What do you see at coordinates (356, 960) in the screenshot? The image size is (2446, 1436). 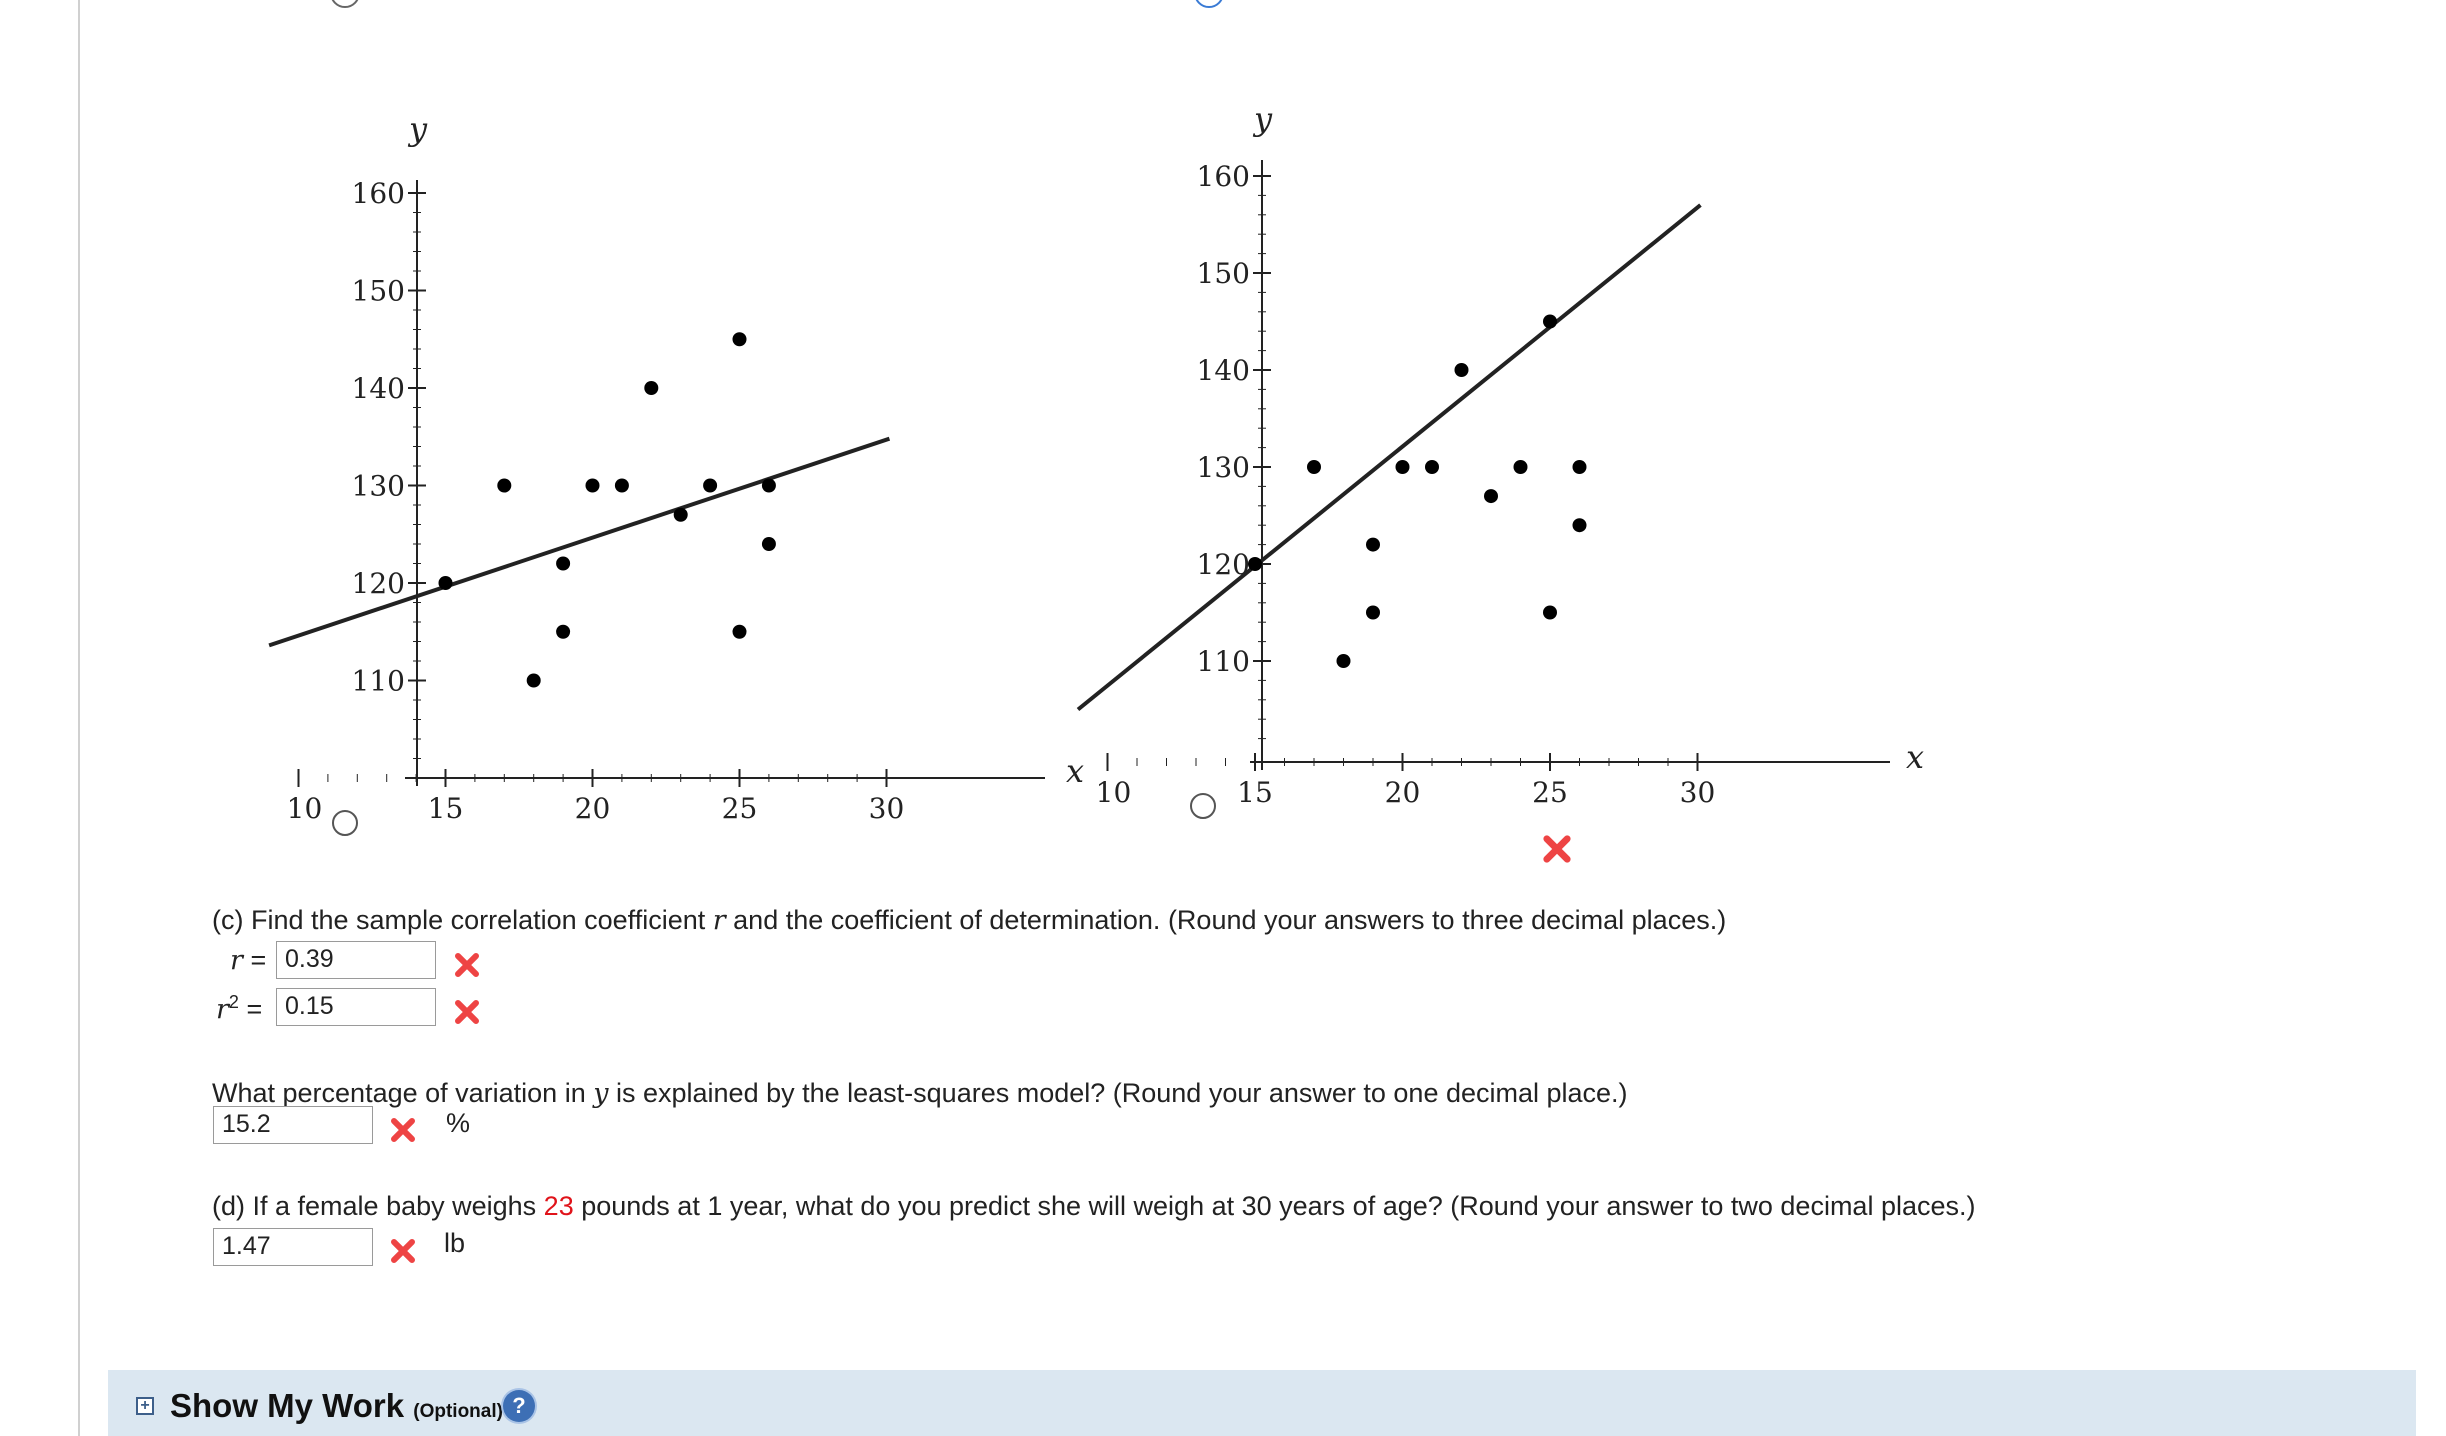 I see `r-input: 0.39` at bounding box center [356, 960].